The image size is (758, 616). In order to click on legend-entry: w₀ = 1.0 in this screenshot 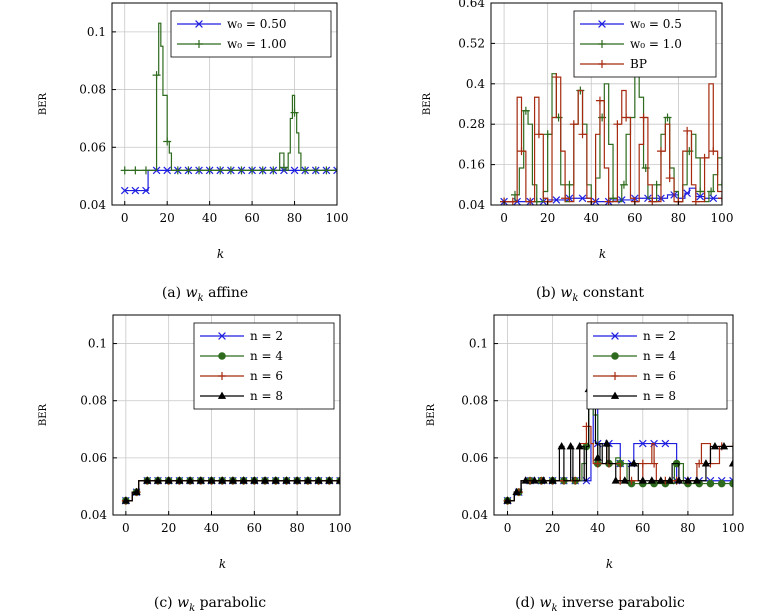, I will do `click(656, 44)`.